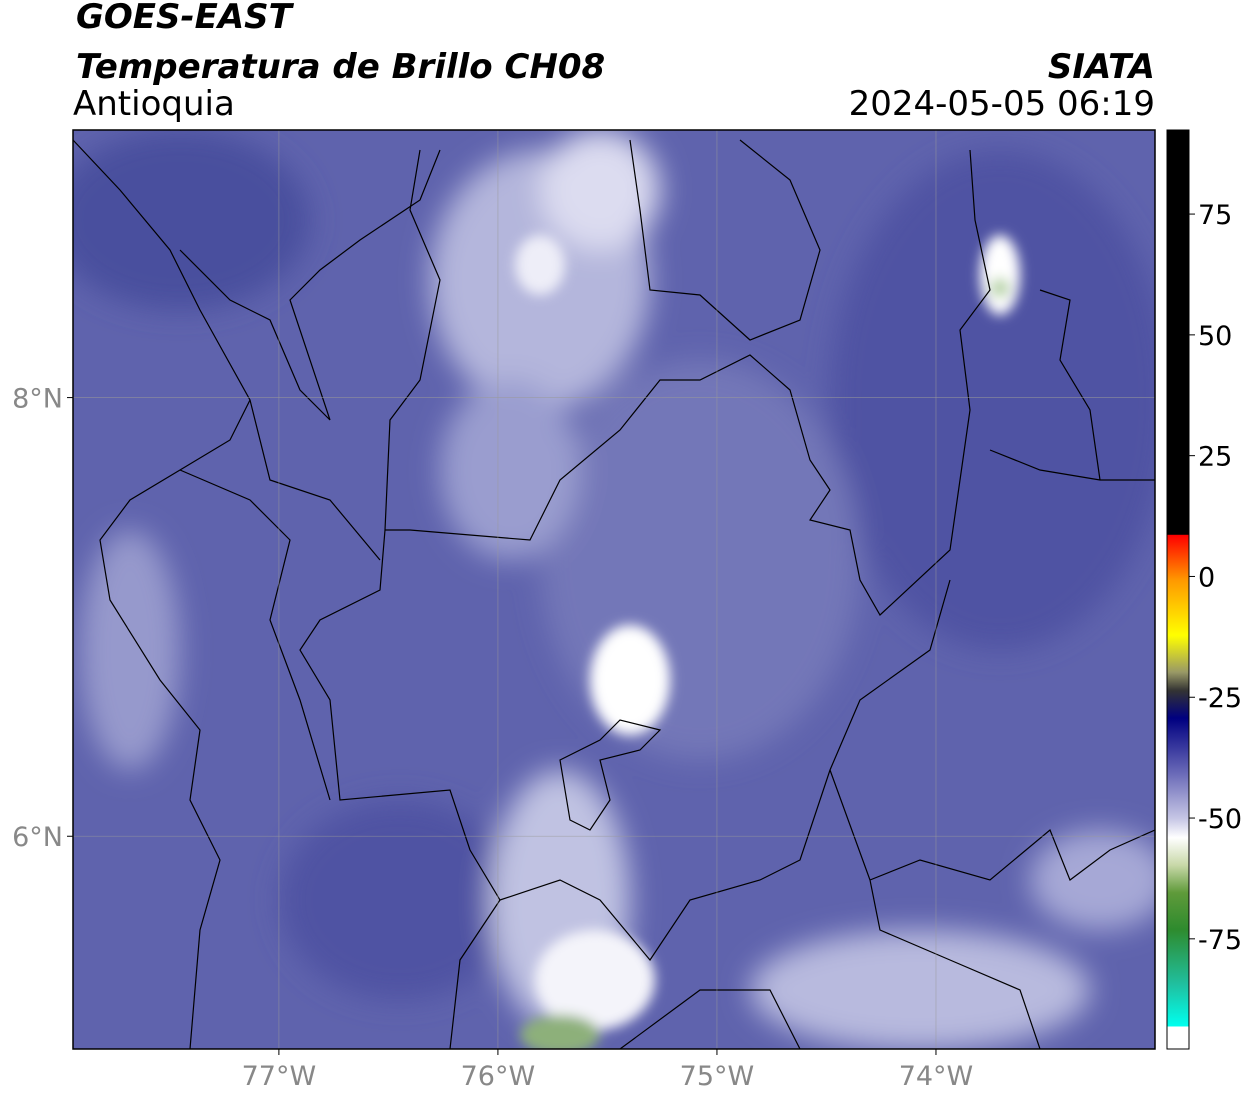 The image size is (1252, 1103). I want to click on x-tick-label: 74°W, so click(936, 1076).